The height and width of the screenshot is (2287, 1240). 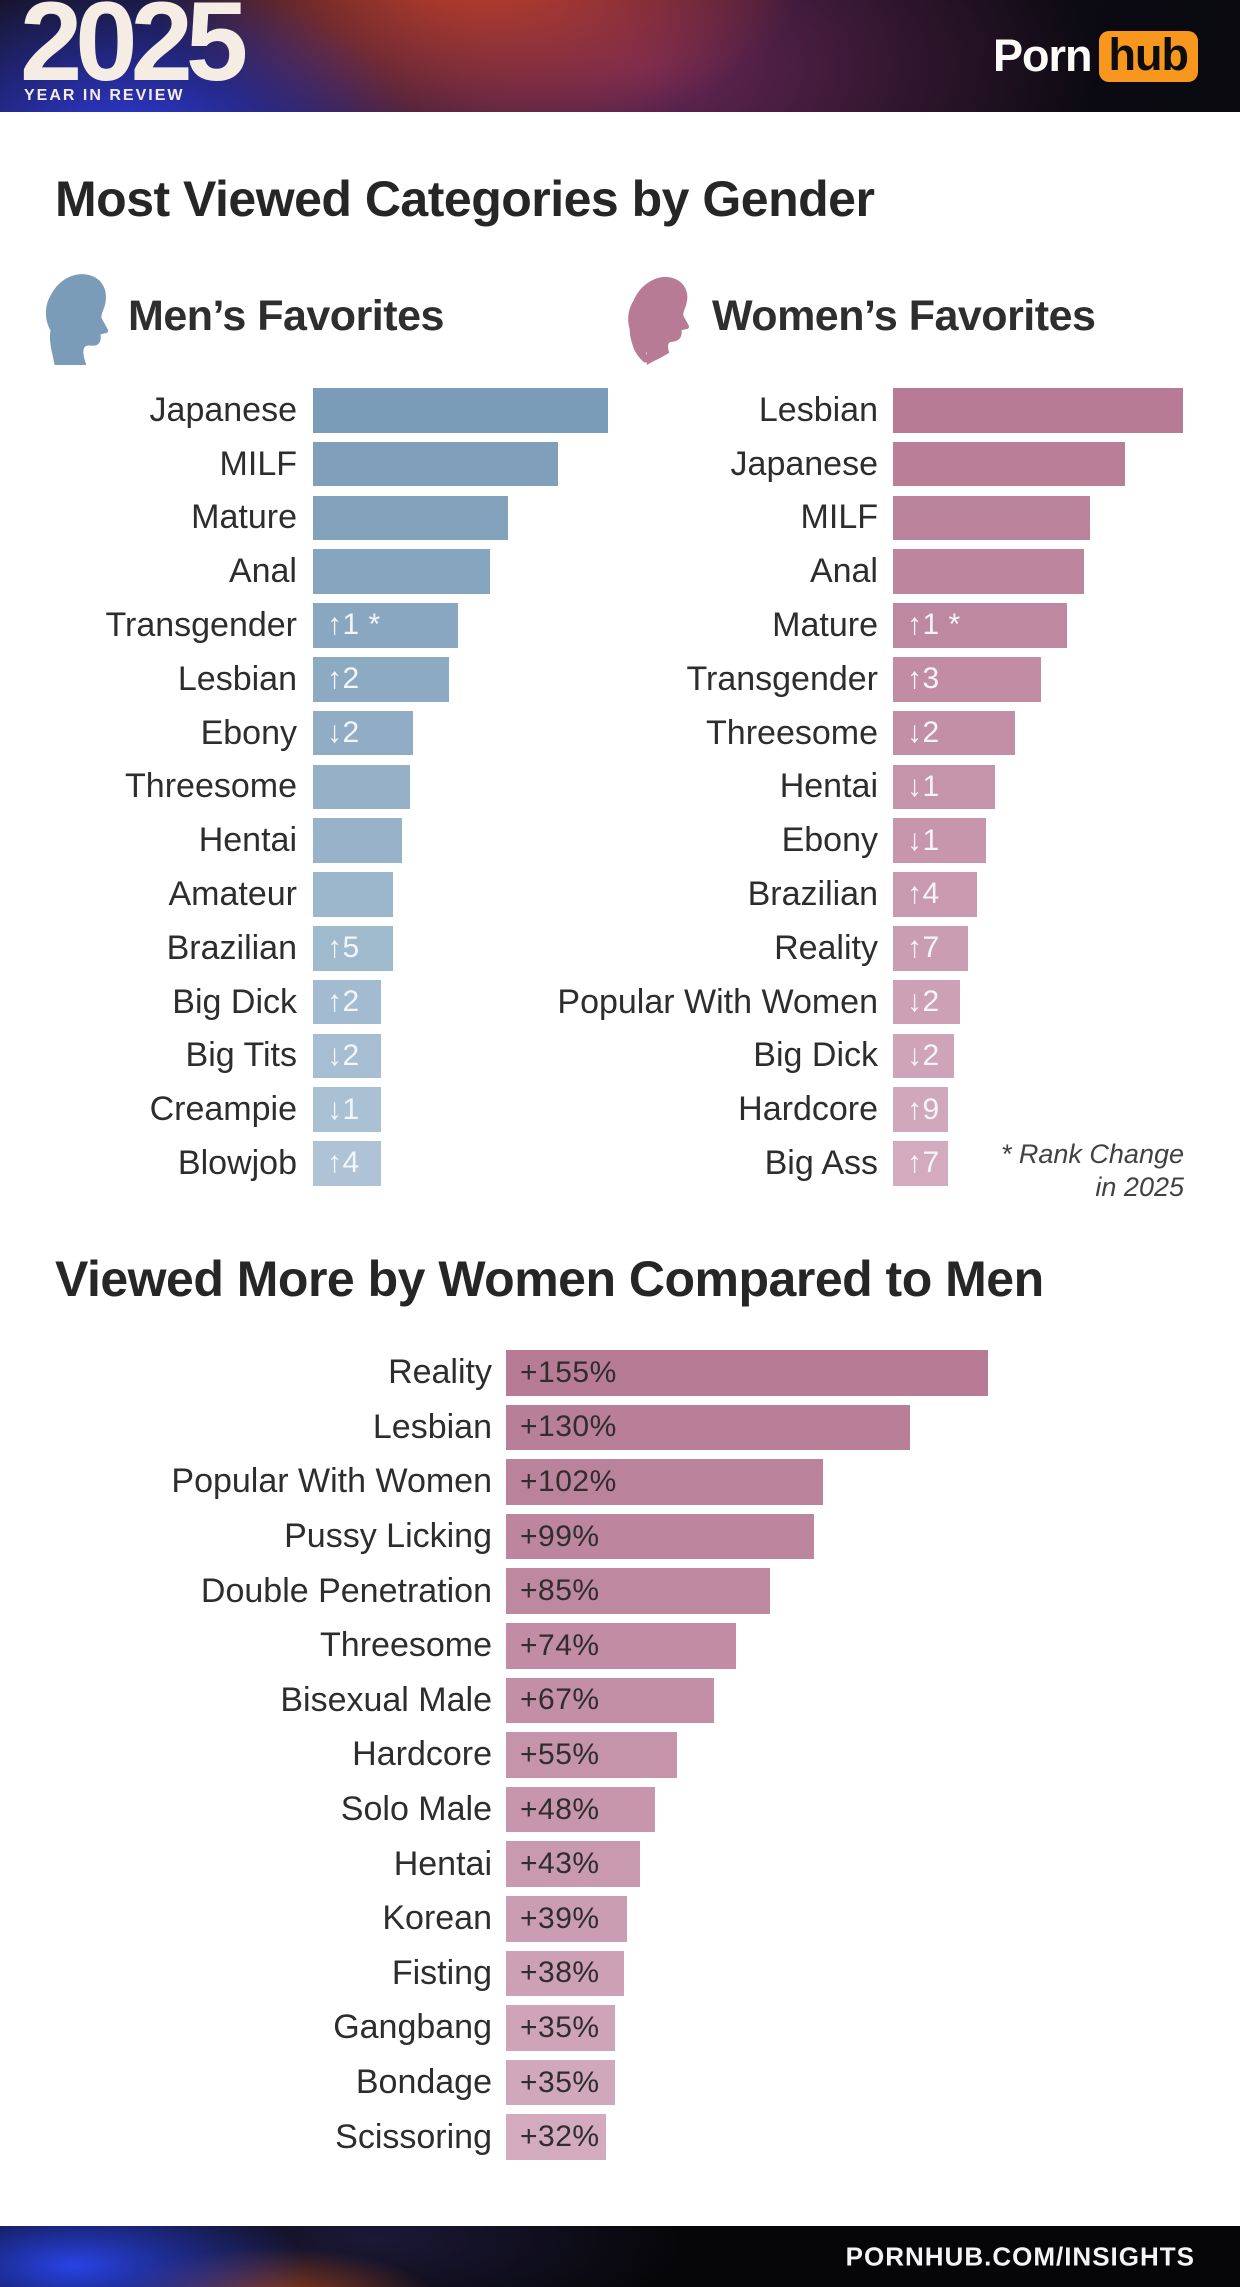 I want to click on category-label: Korean, so click(x=437, y=1918).